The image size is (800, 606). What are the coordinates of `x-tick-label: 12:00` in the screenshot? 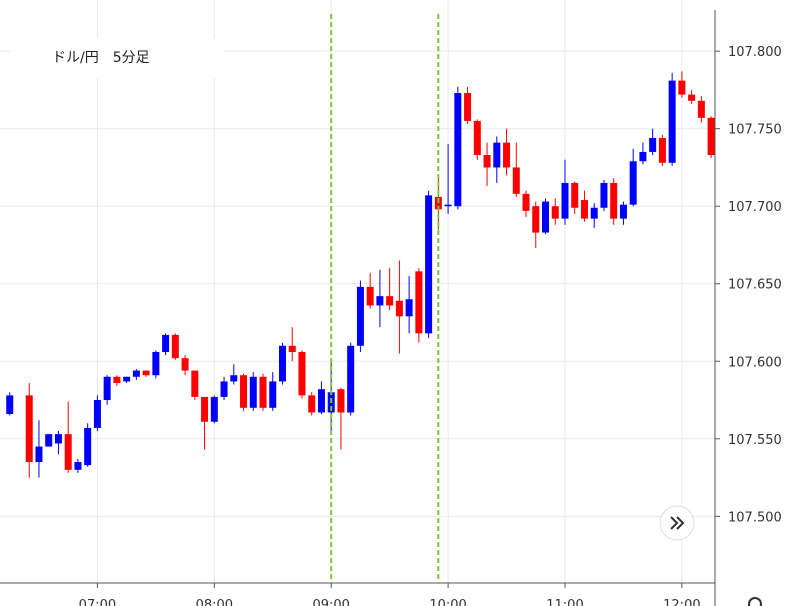 It's located at (681, 602).